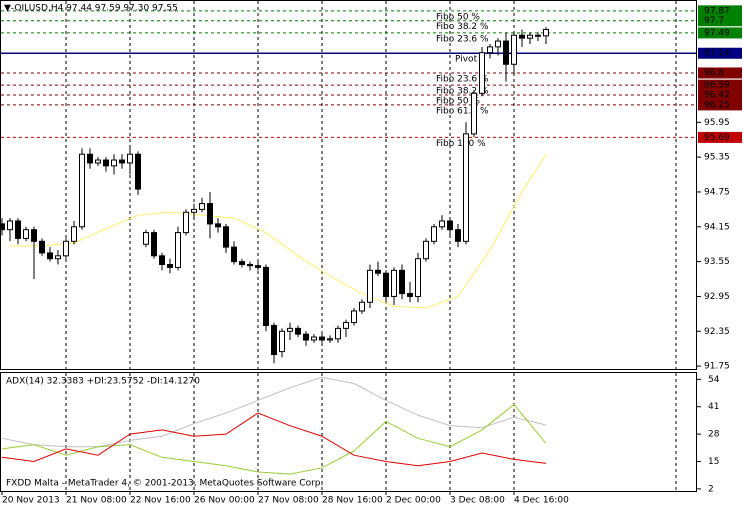 Image resolution: width=743 pixels, height=509 pixels. I want to click on x-tick-label: 27 Nov 08:00, so click(288, 501).